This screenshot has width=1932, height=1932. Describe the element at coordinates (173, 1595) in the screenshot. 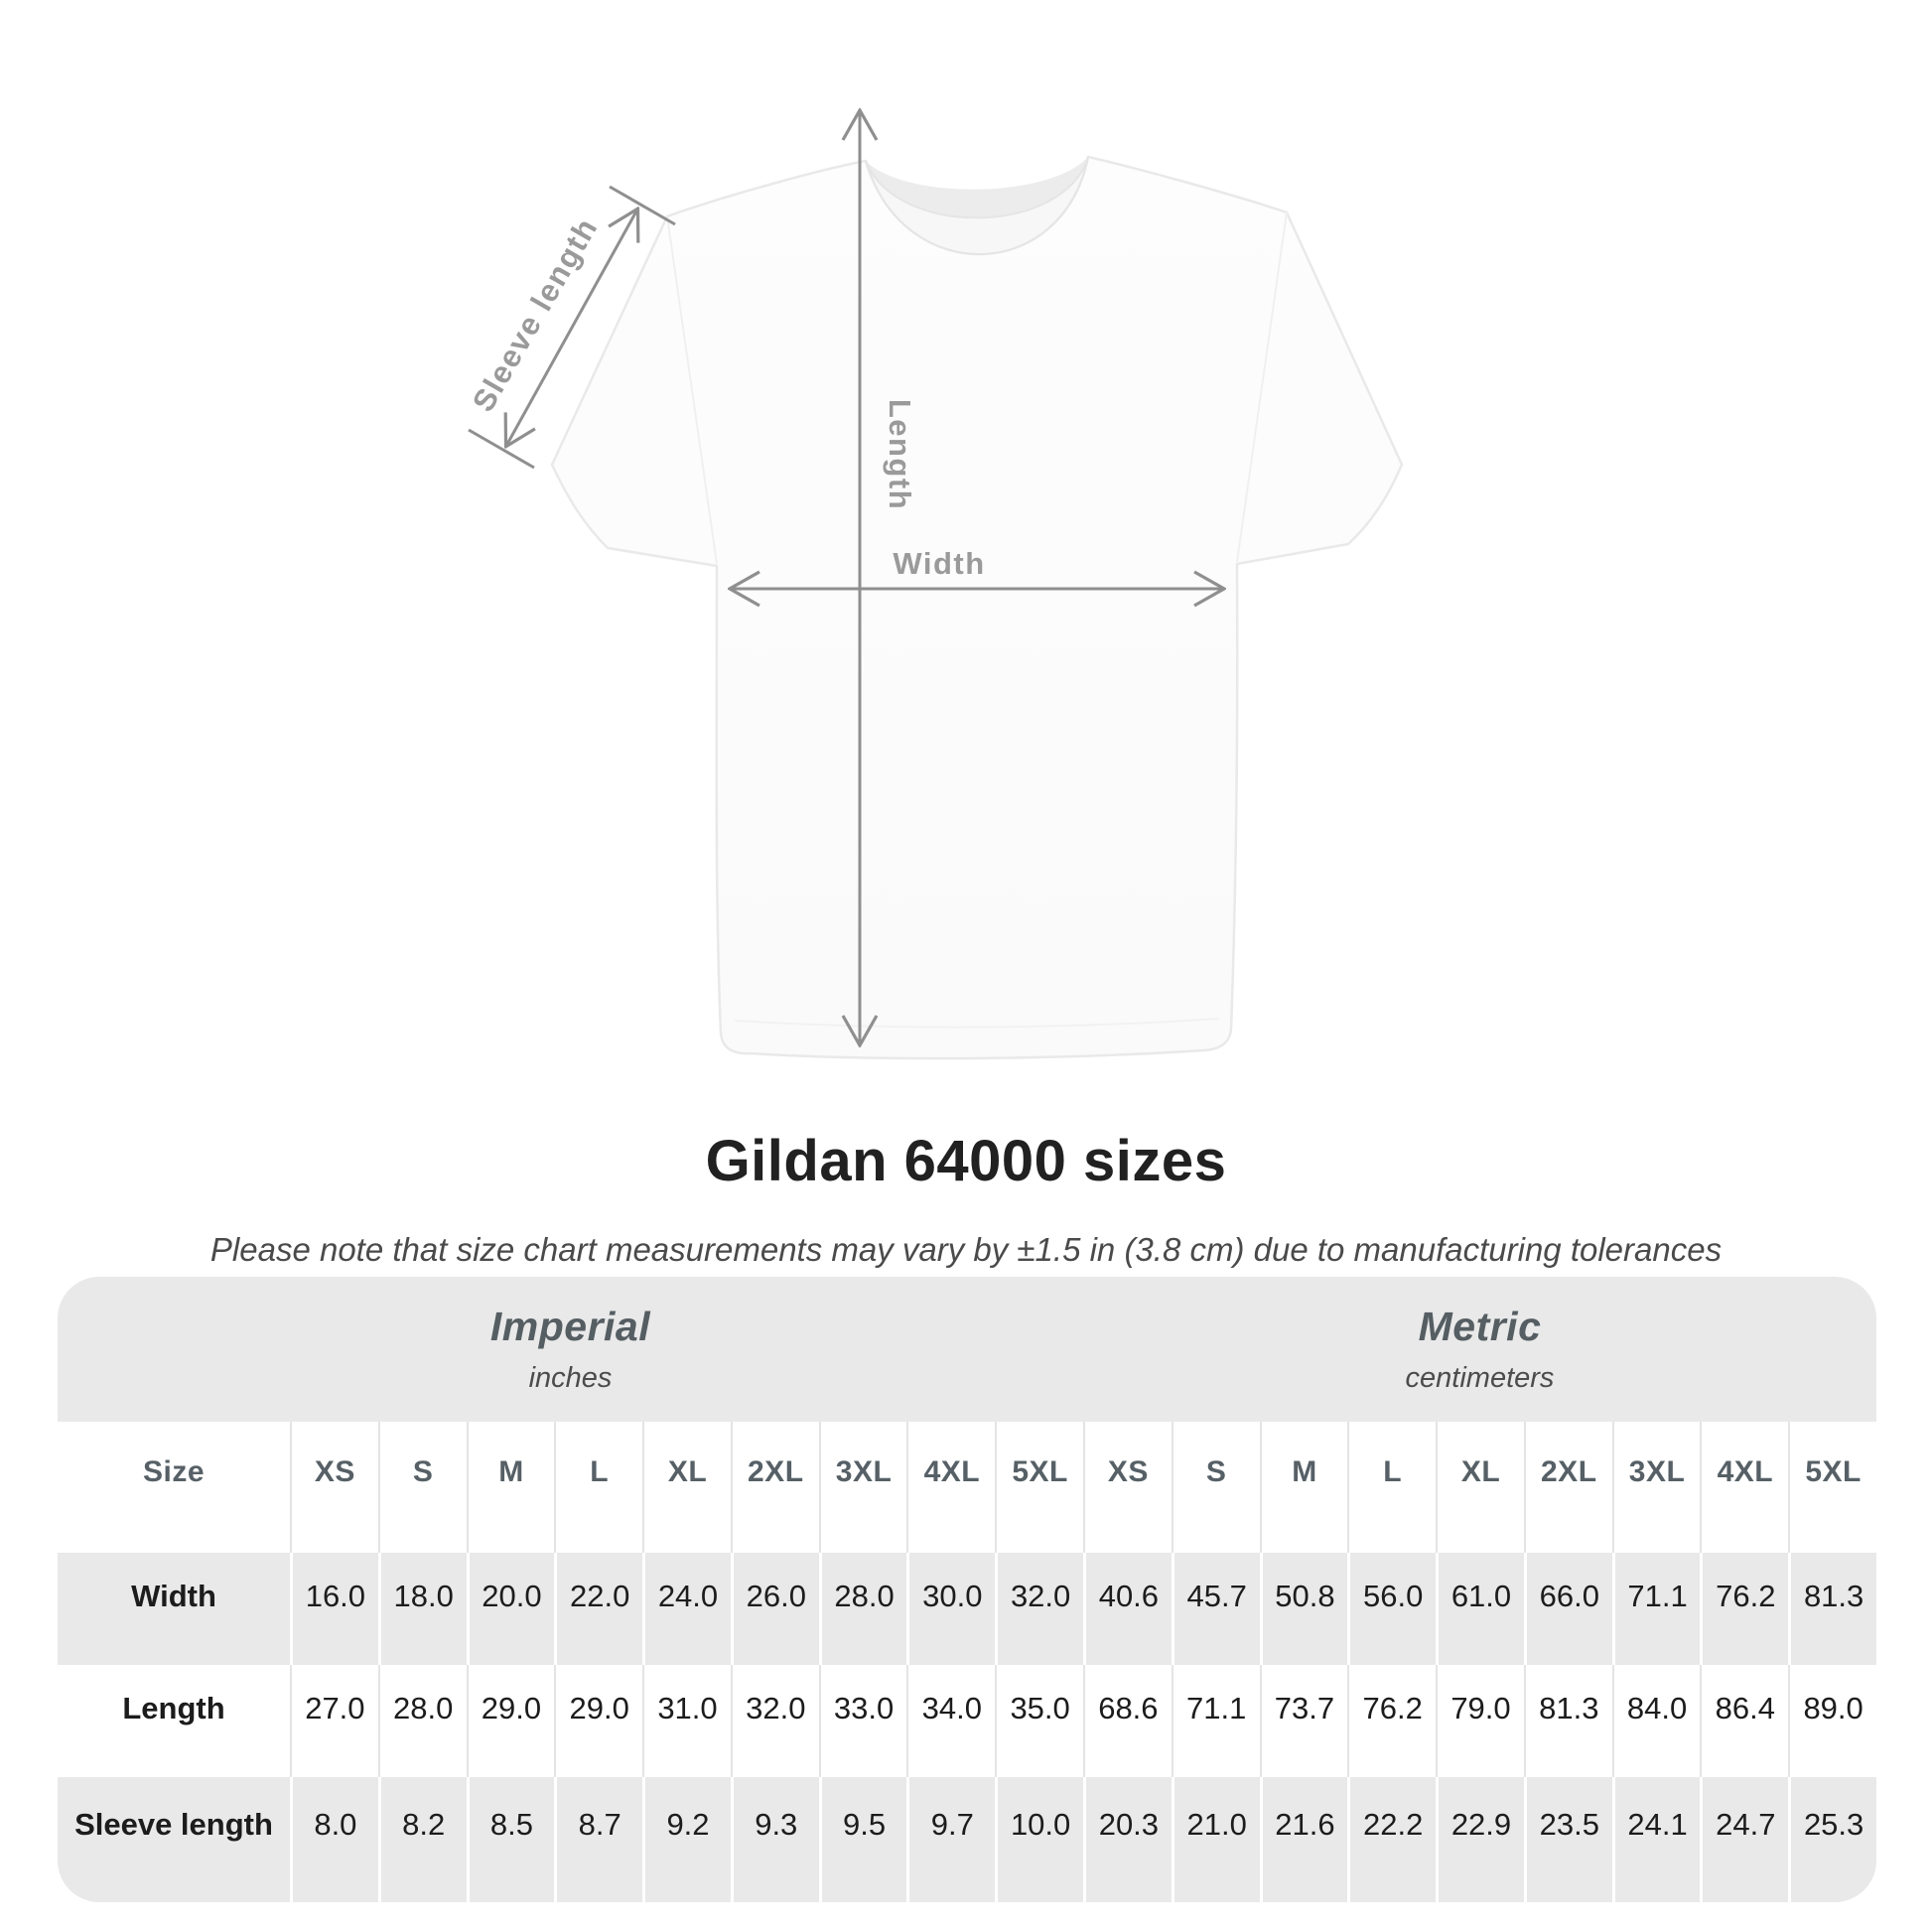

I see `row-label: Width` at that location.